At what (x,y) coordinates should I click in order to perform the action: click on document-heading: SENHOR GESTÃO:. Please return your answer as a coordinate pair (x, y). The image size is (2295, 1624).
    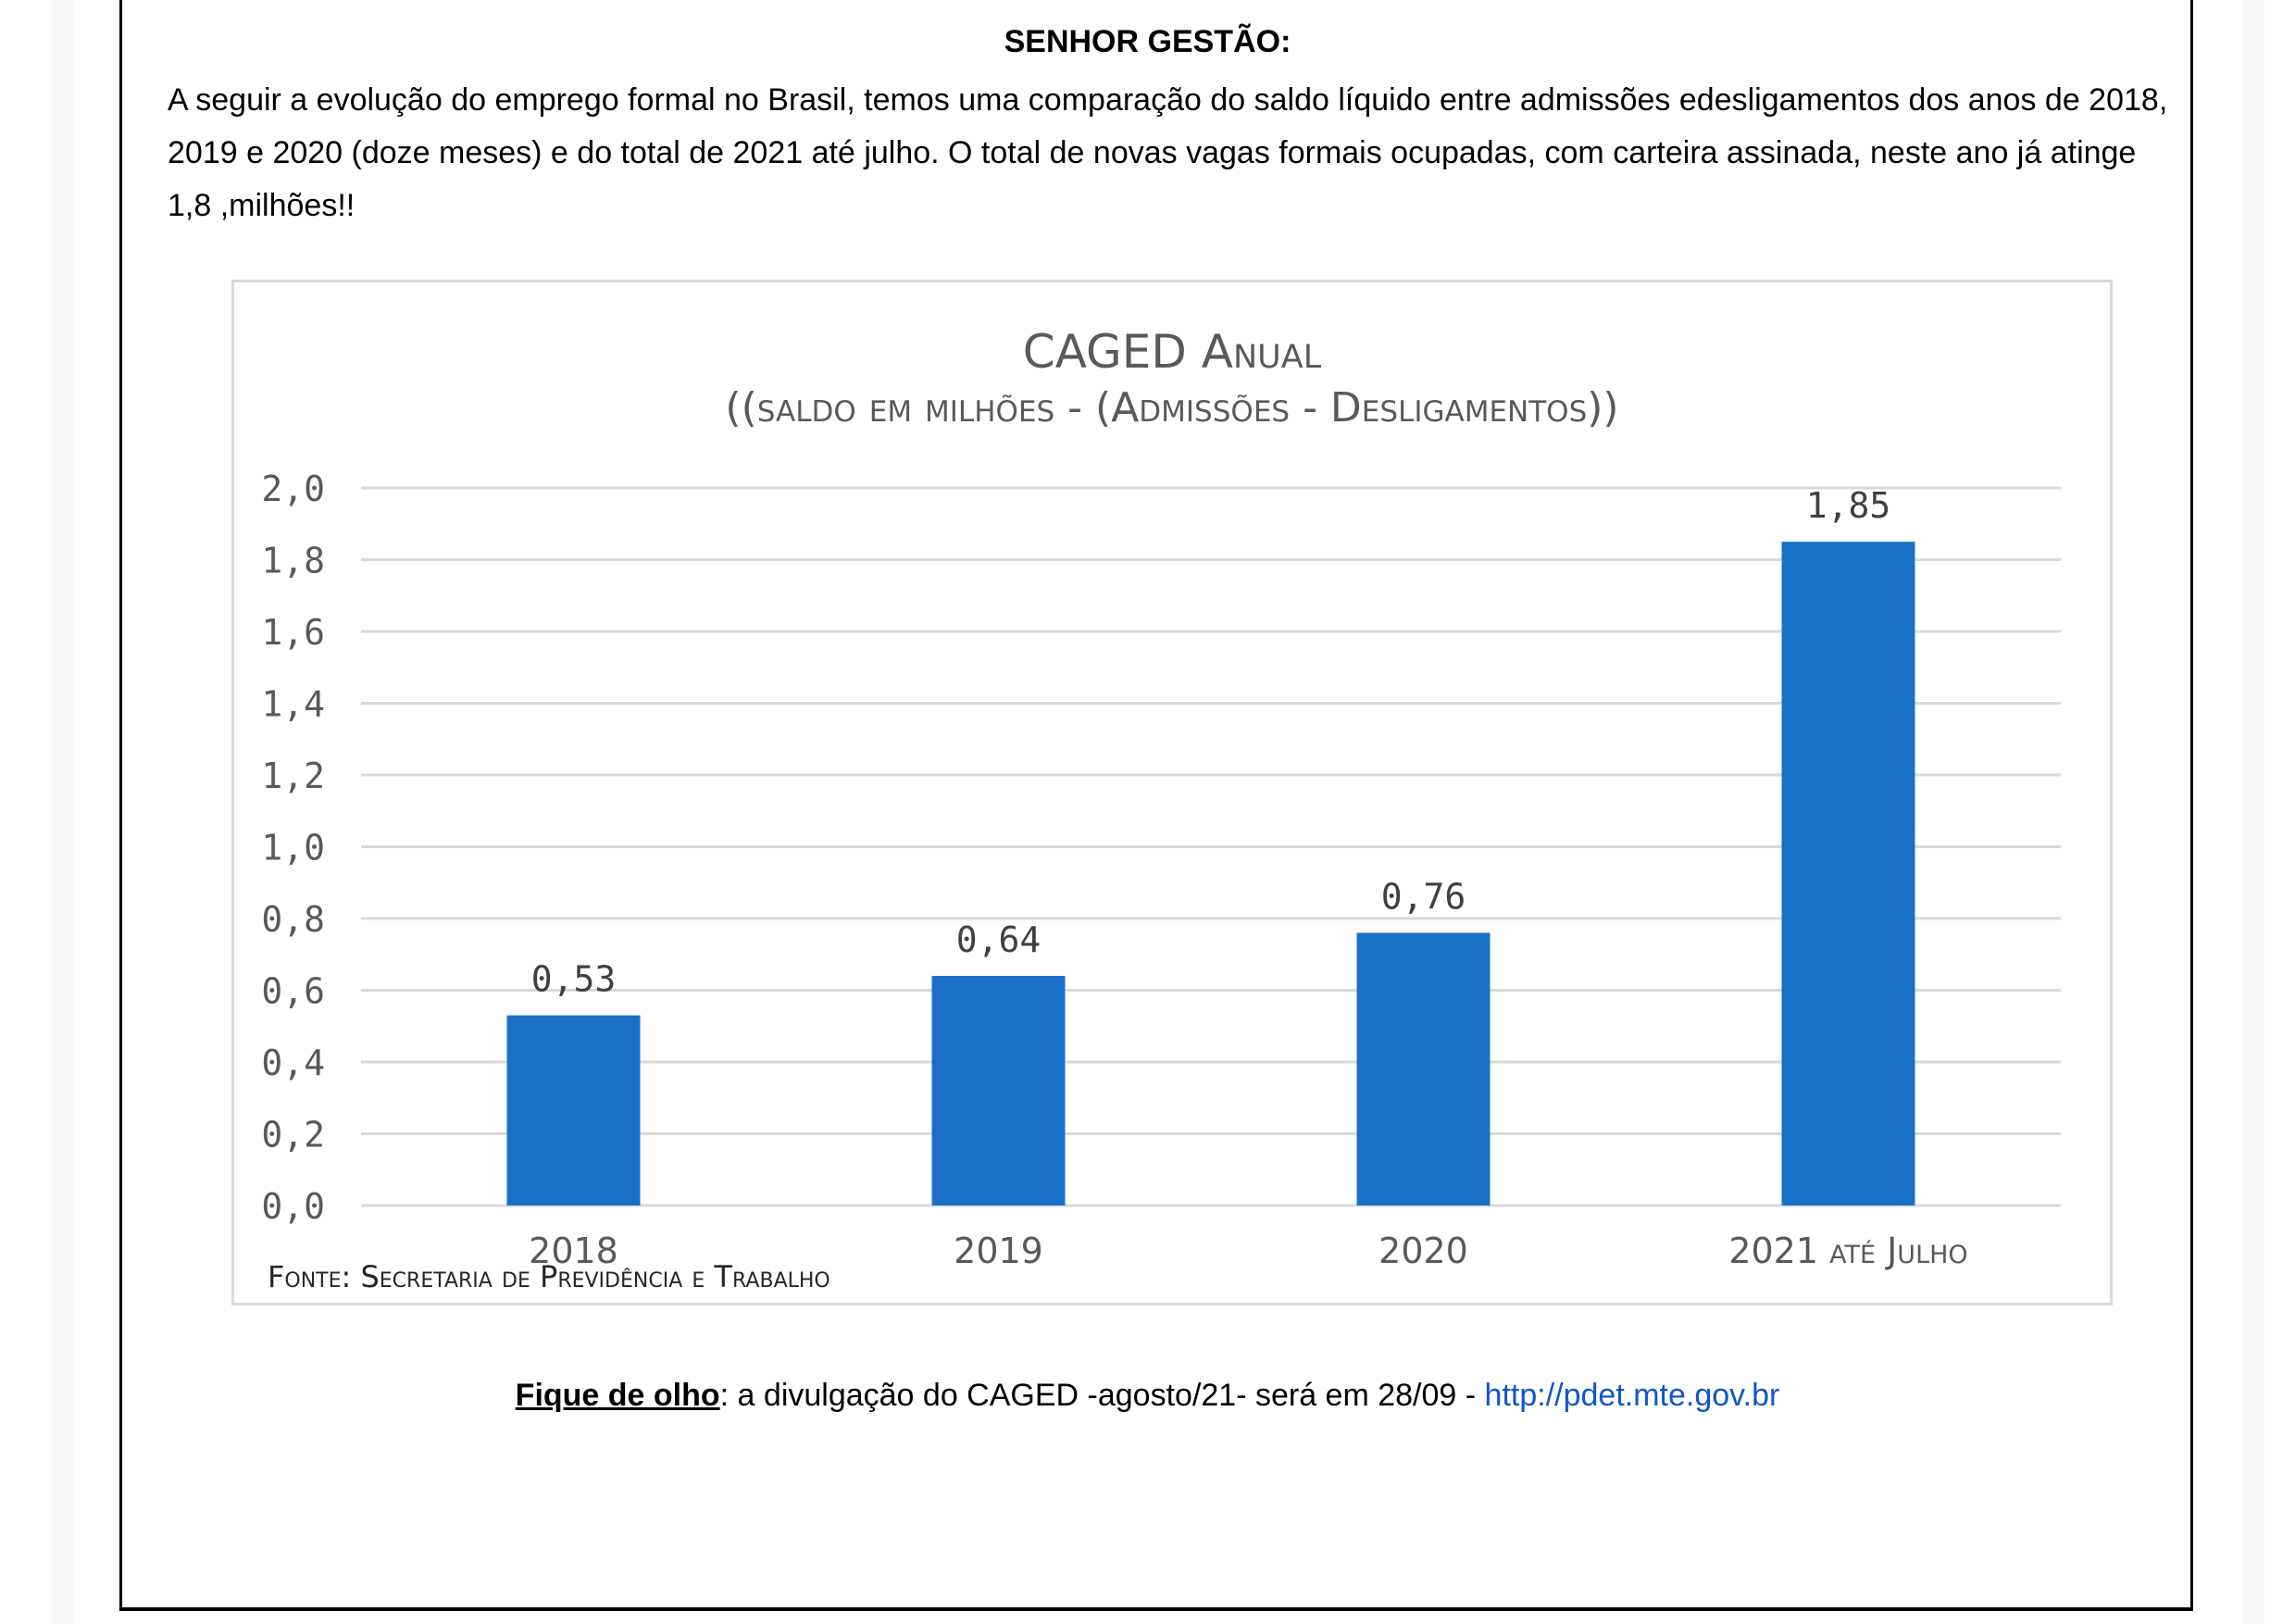
    Looking at the image, I should click on (1147, 41).